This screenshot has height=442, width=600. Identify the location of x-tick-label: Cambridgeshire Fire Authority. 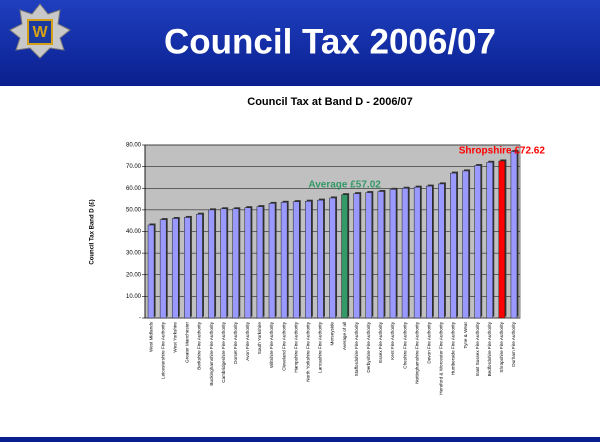
(223, 351).